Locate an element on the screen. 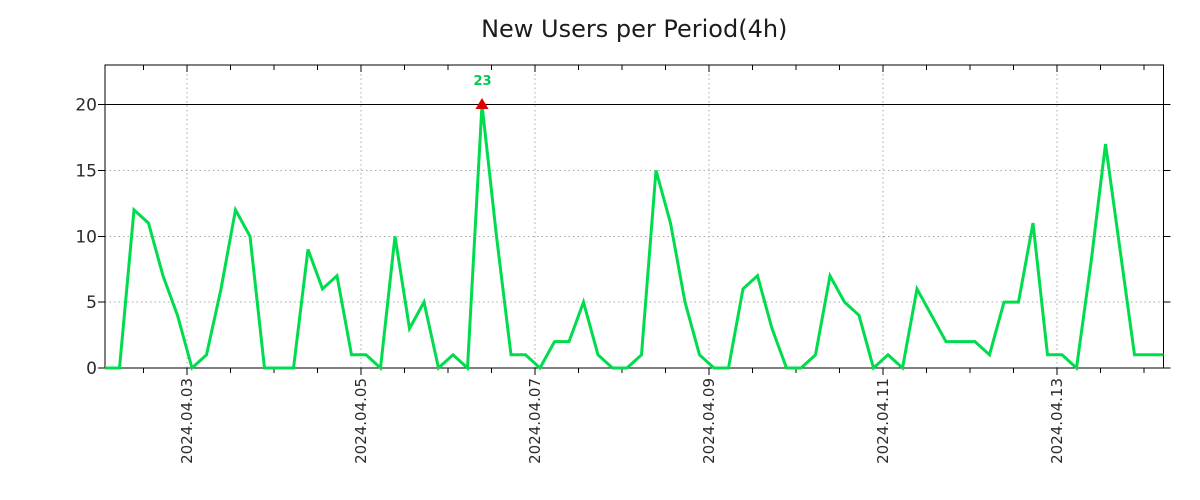 The width and height of the screenshot is (1200, 500). chart-title: New Users per Period(4h) is located at coordinates (634, 29).